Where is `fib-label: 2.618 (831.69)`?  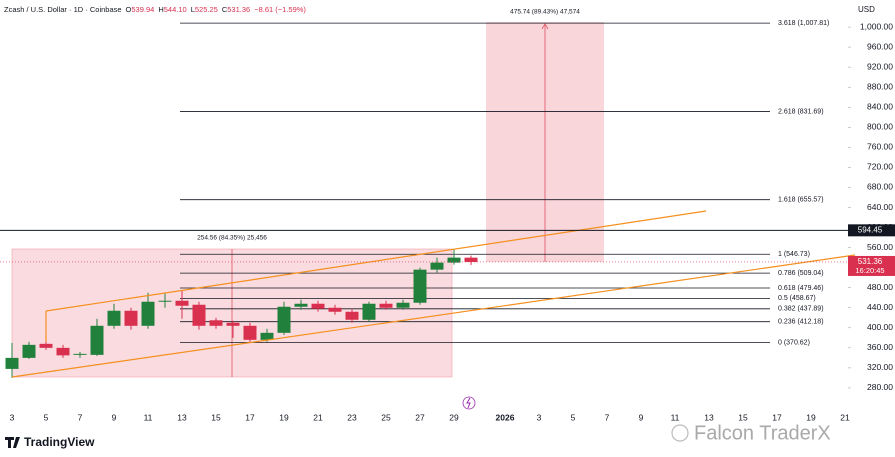 fib-label: 2.618 (831.69) is located at coordinates (801, 111).